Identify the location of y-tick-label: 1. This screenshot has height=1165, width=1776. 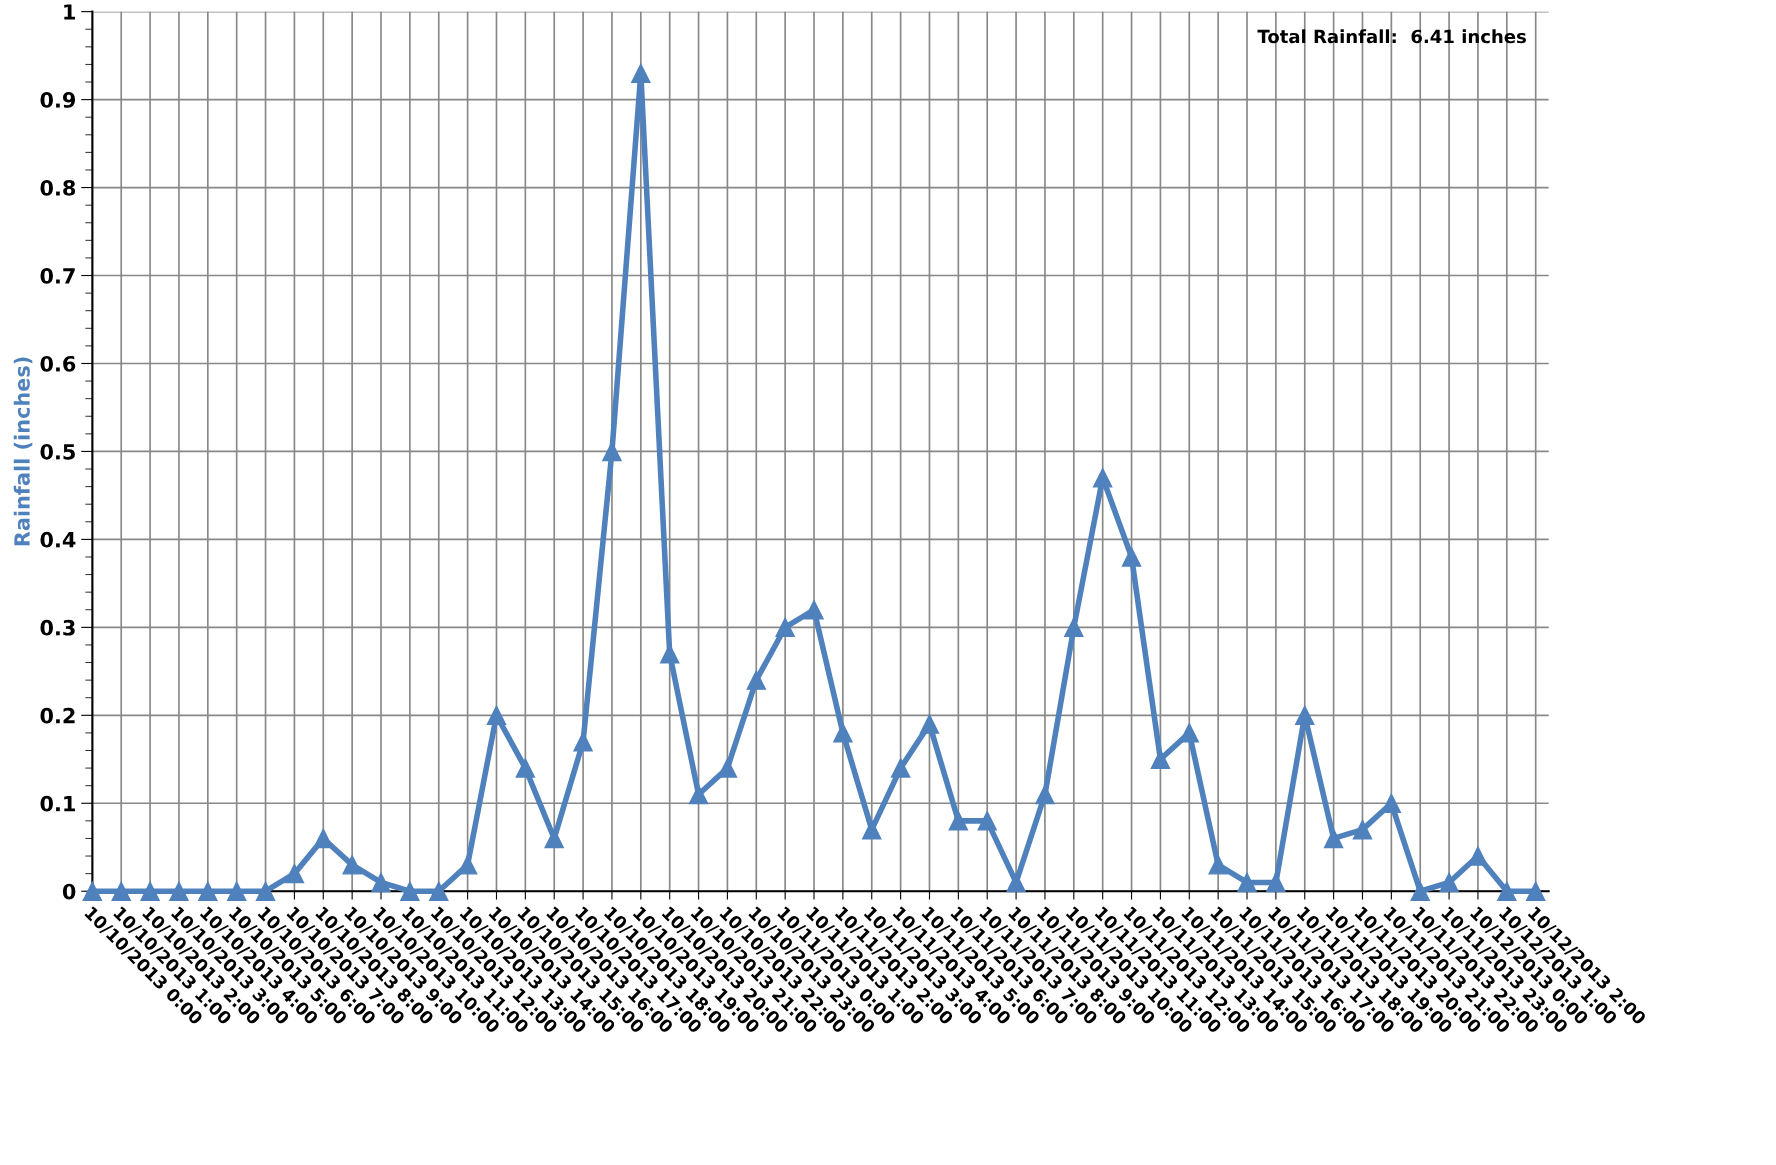
(69, 12).